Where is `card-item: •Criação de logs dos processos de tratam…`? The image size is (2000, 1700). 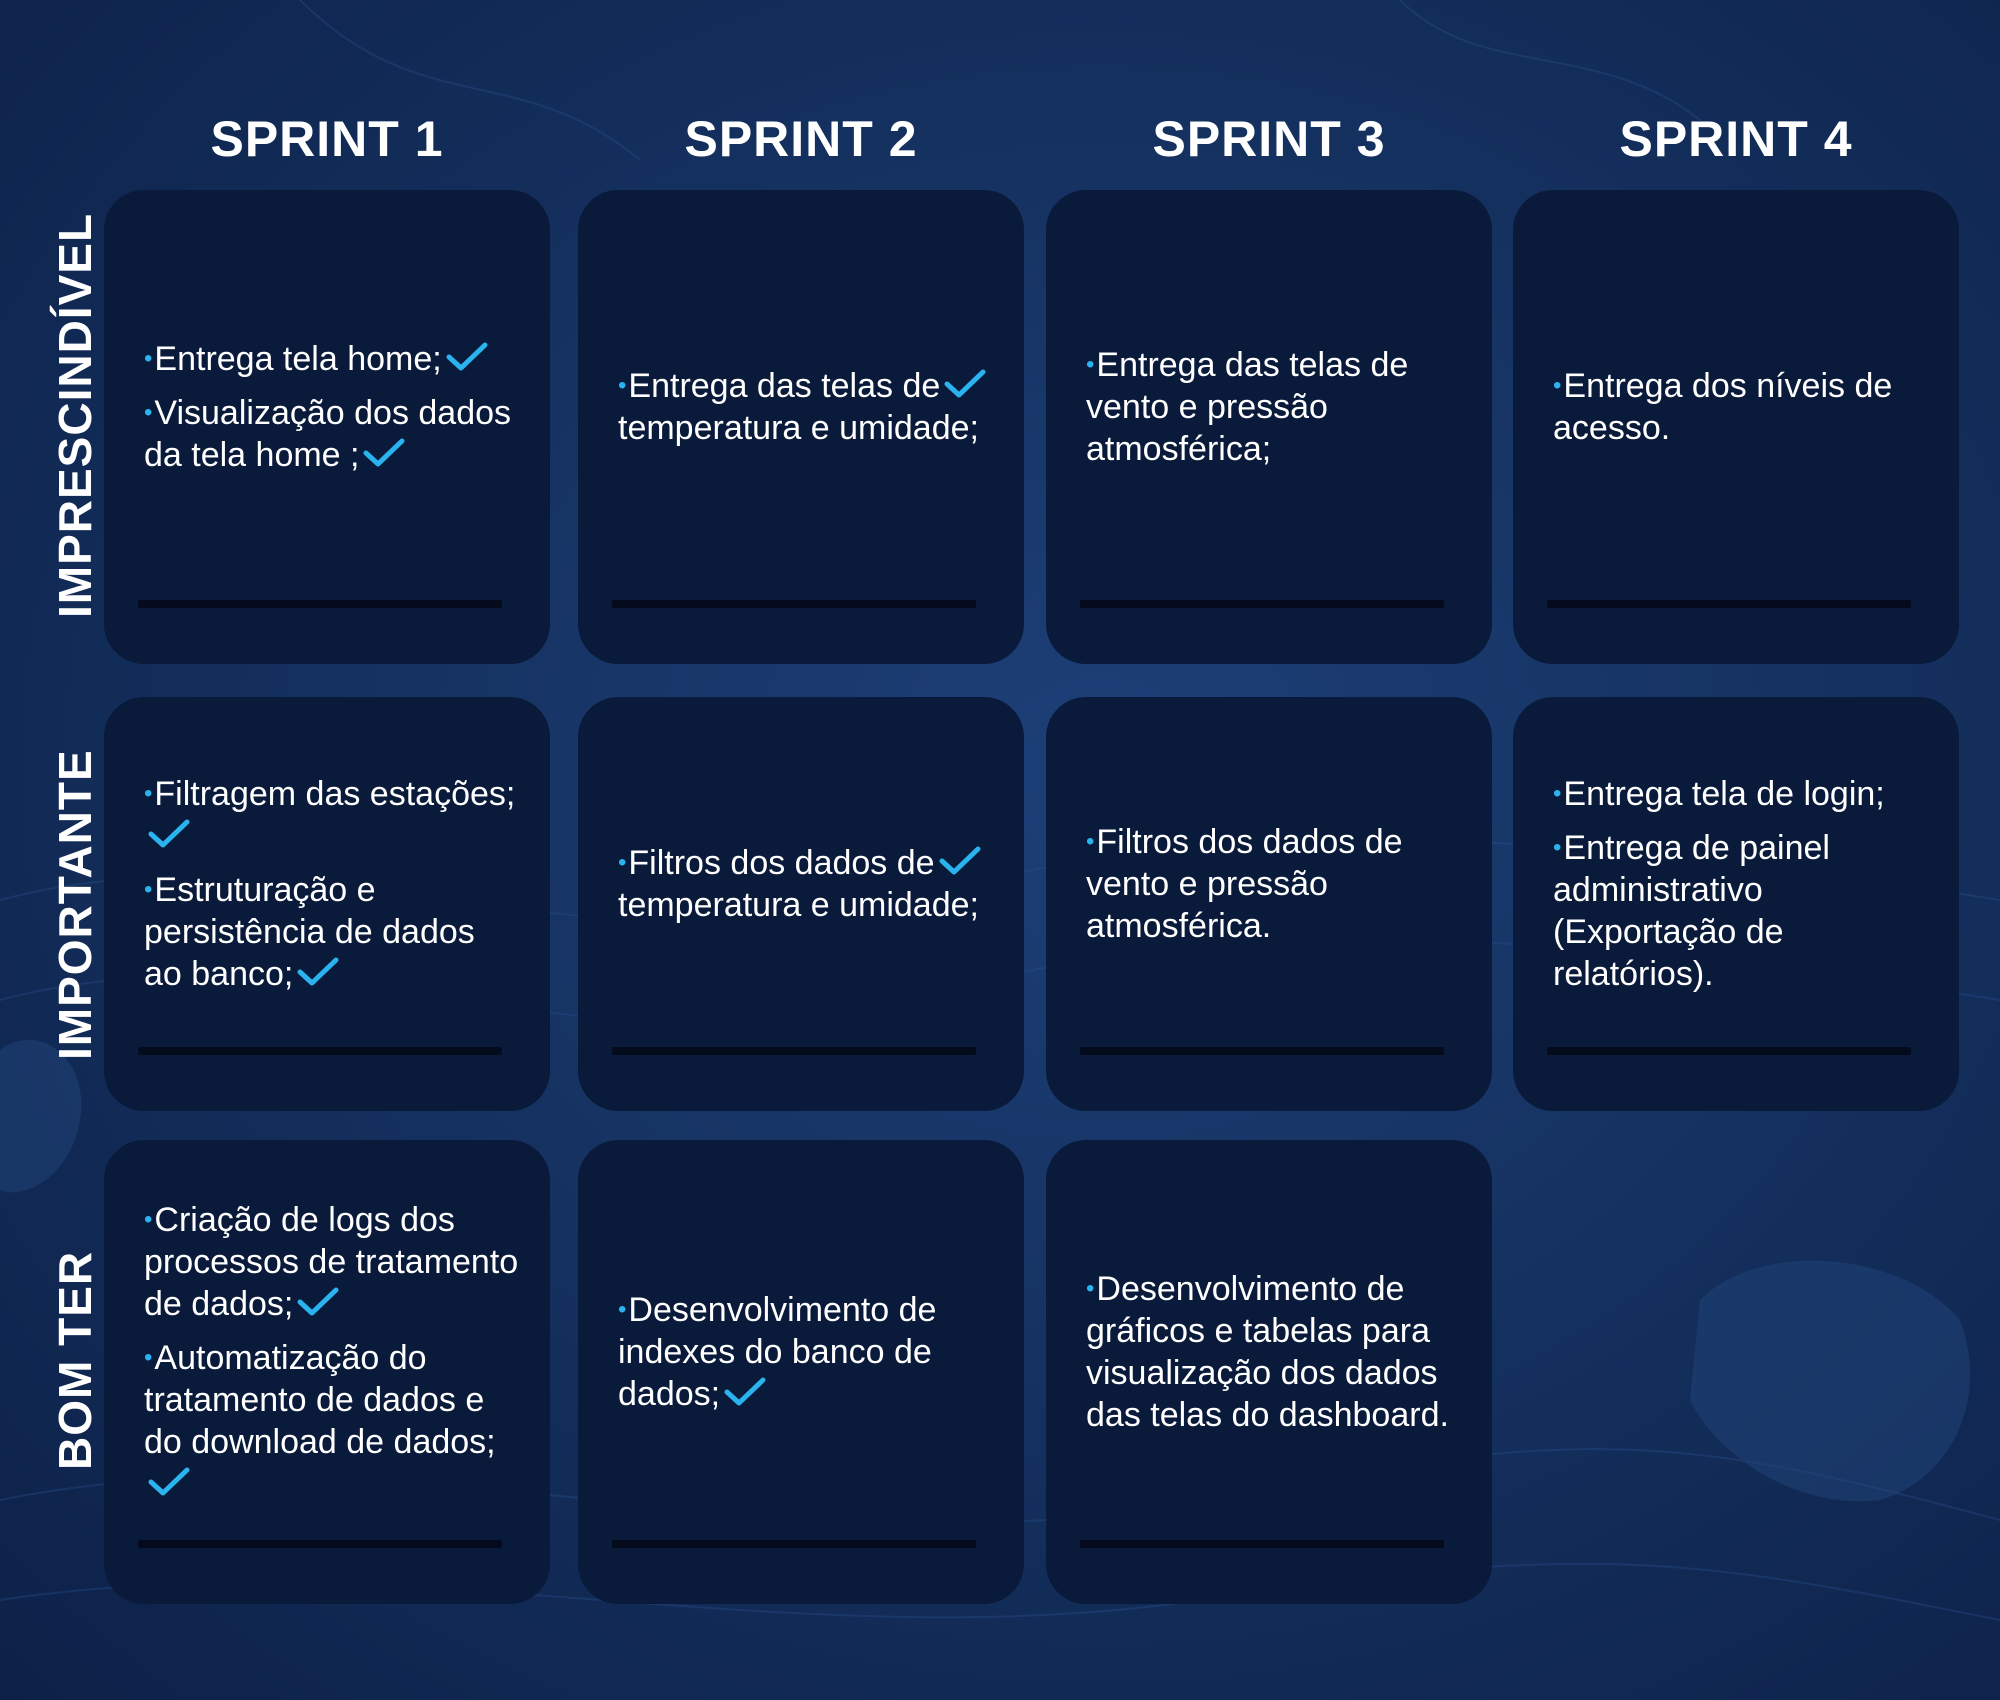
card-item: •Criação de logs dos processos de tratam… is located at coordinates (332, 1262).